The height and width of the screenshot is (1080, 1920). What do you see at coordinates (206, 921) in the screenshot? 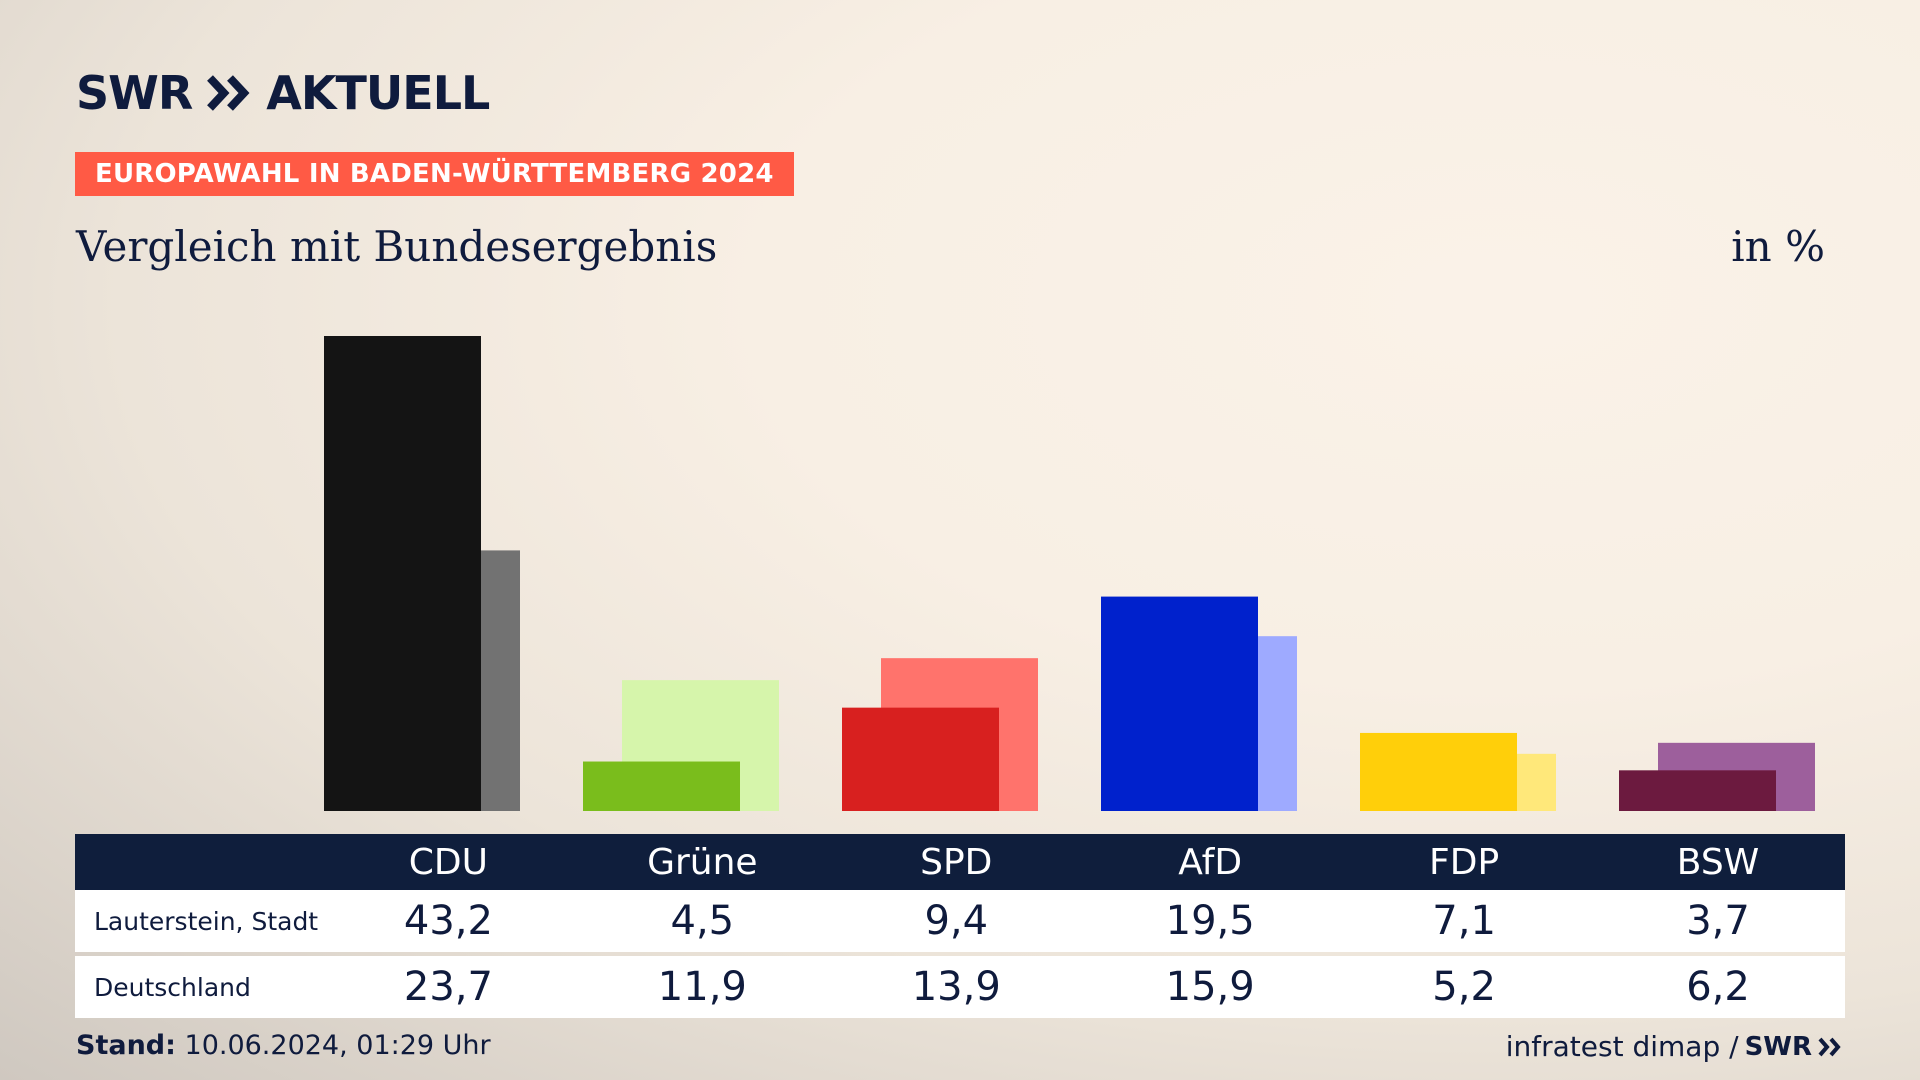
I see `row-label: Lauterstein, Stadt` at bounding box center [206, 921].